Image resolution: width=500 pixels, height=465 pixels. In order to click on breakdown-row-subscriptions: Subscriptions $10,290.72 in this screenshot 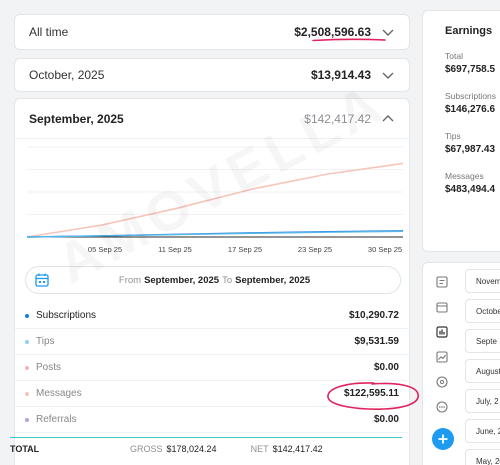, I will do `click(213, 316)`.